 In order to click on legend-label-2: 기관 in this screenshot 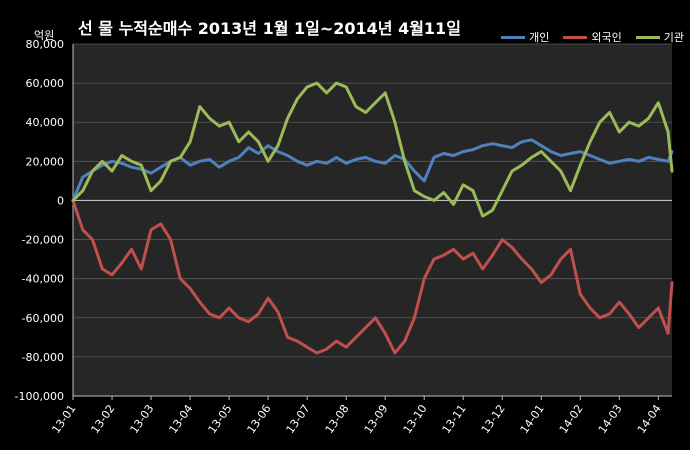, I will do `click(673, 37)`.